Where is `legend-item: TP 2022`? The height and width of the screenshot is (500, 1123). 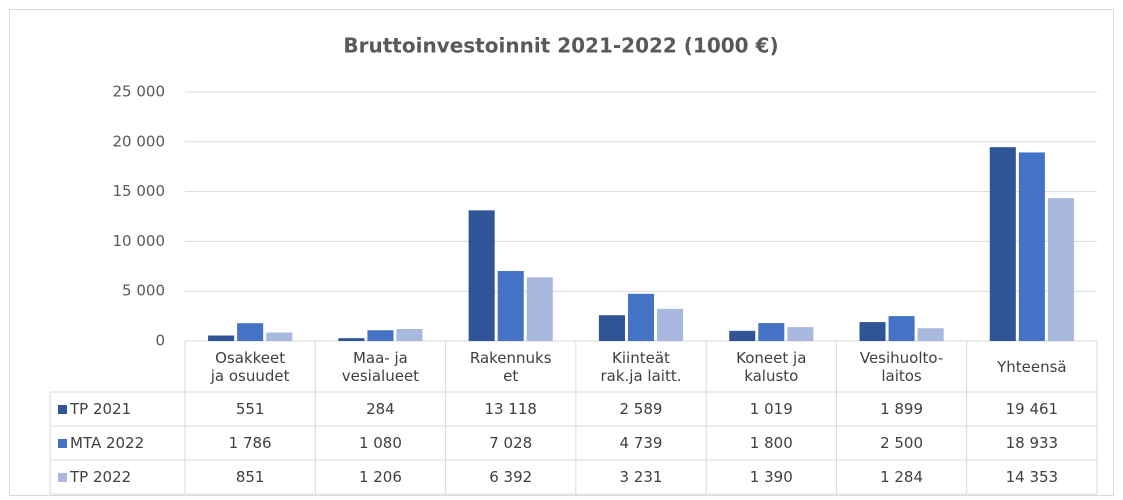
legend-item: TP 2022 is located at coordinates (94, 477).